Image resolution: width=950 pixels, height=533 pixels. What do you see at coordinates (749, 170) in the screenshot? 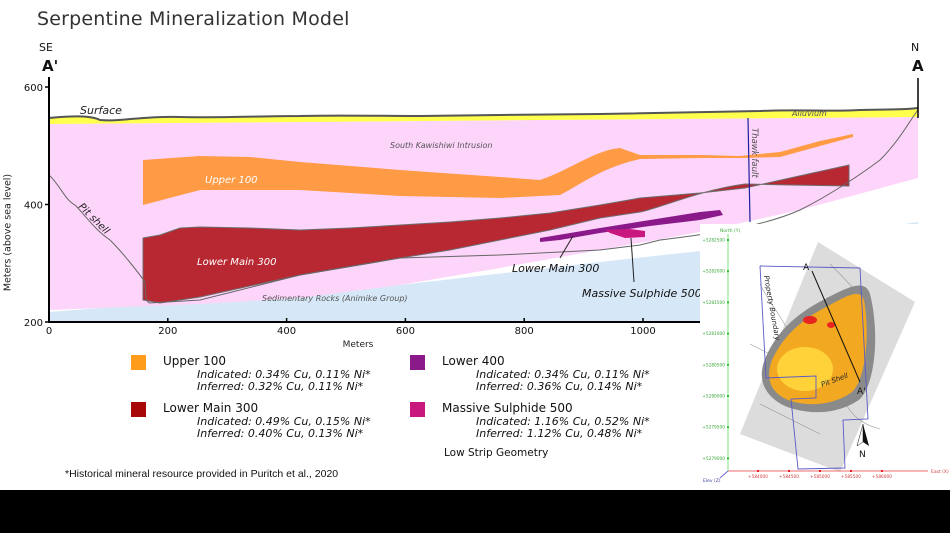
I see `thawk-fault-line` at bounding box center [749, 170].